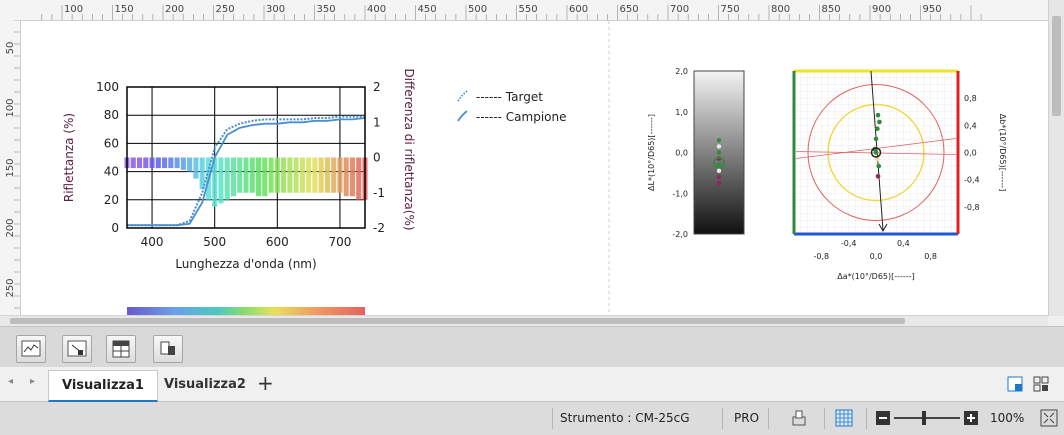 This screenshot has width=1064, height=435. What do you see at coordinates (265, 383) in the screenshot?
I see `add-tab-button: +` at bounding box center [265, 383].